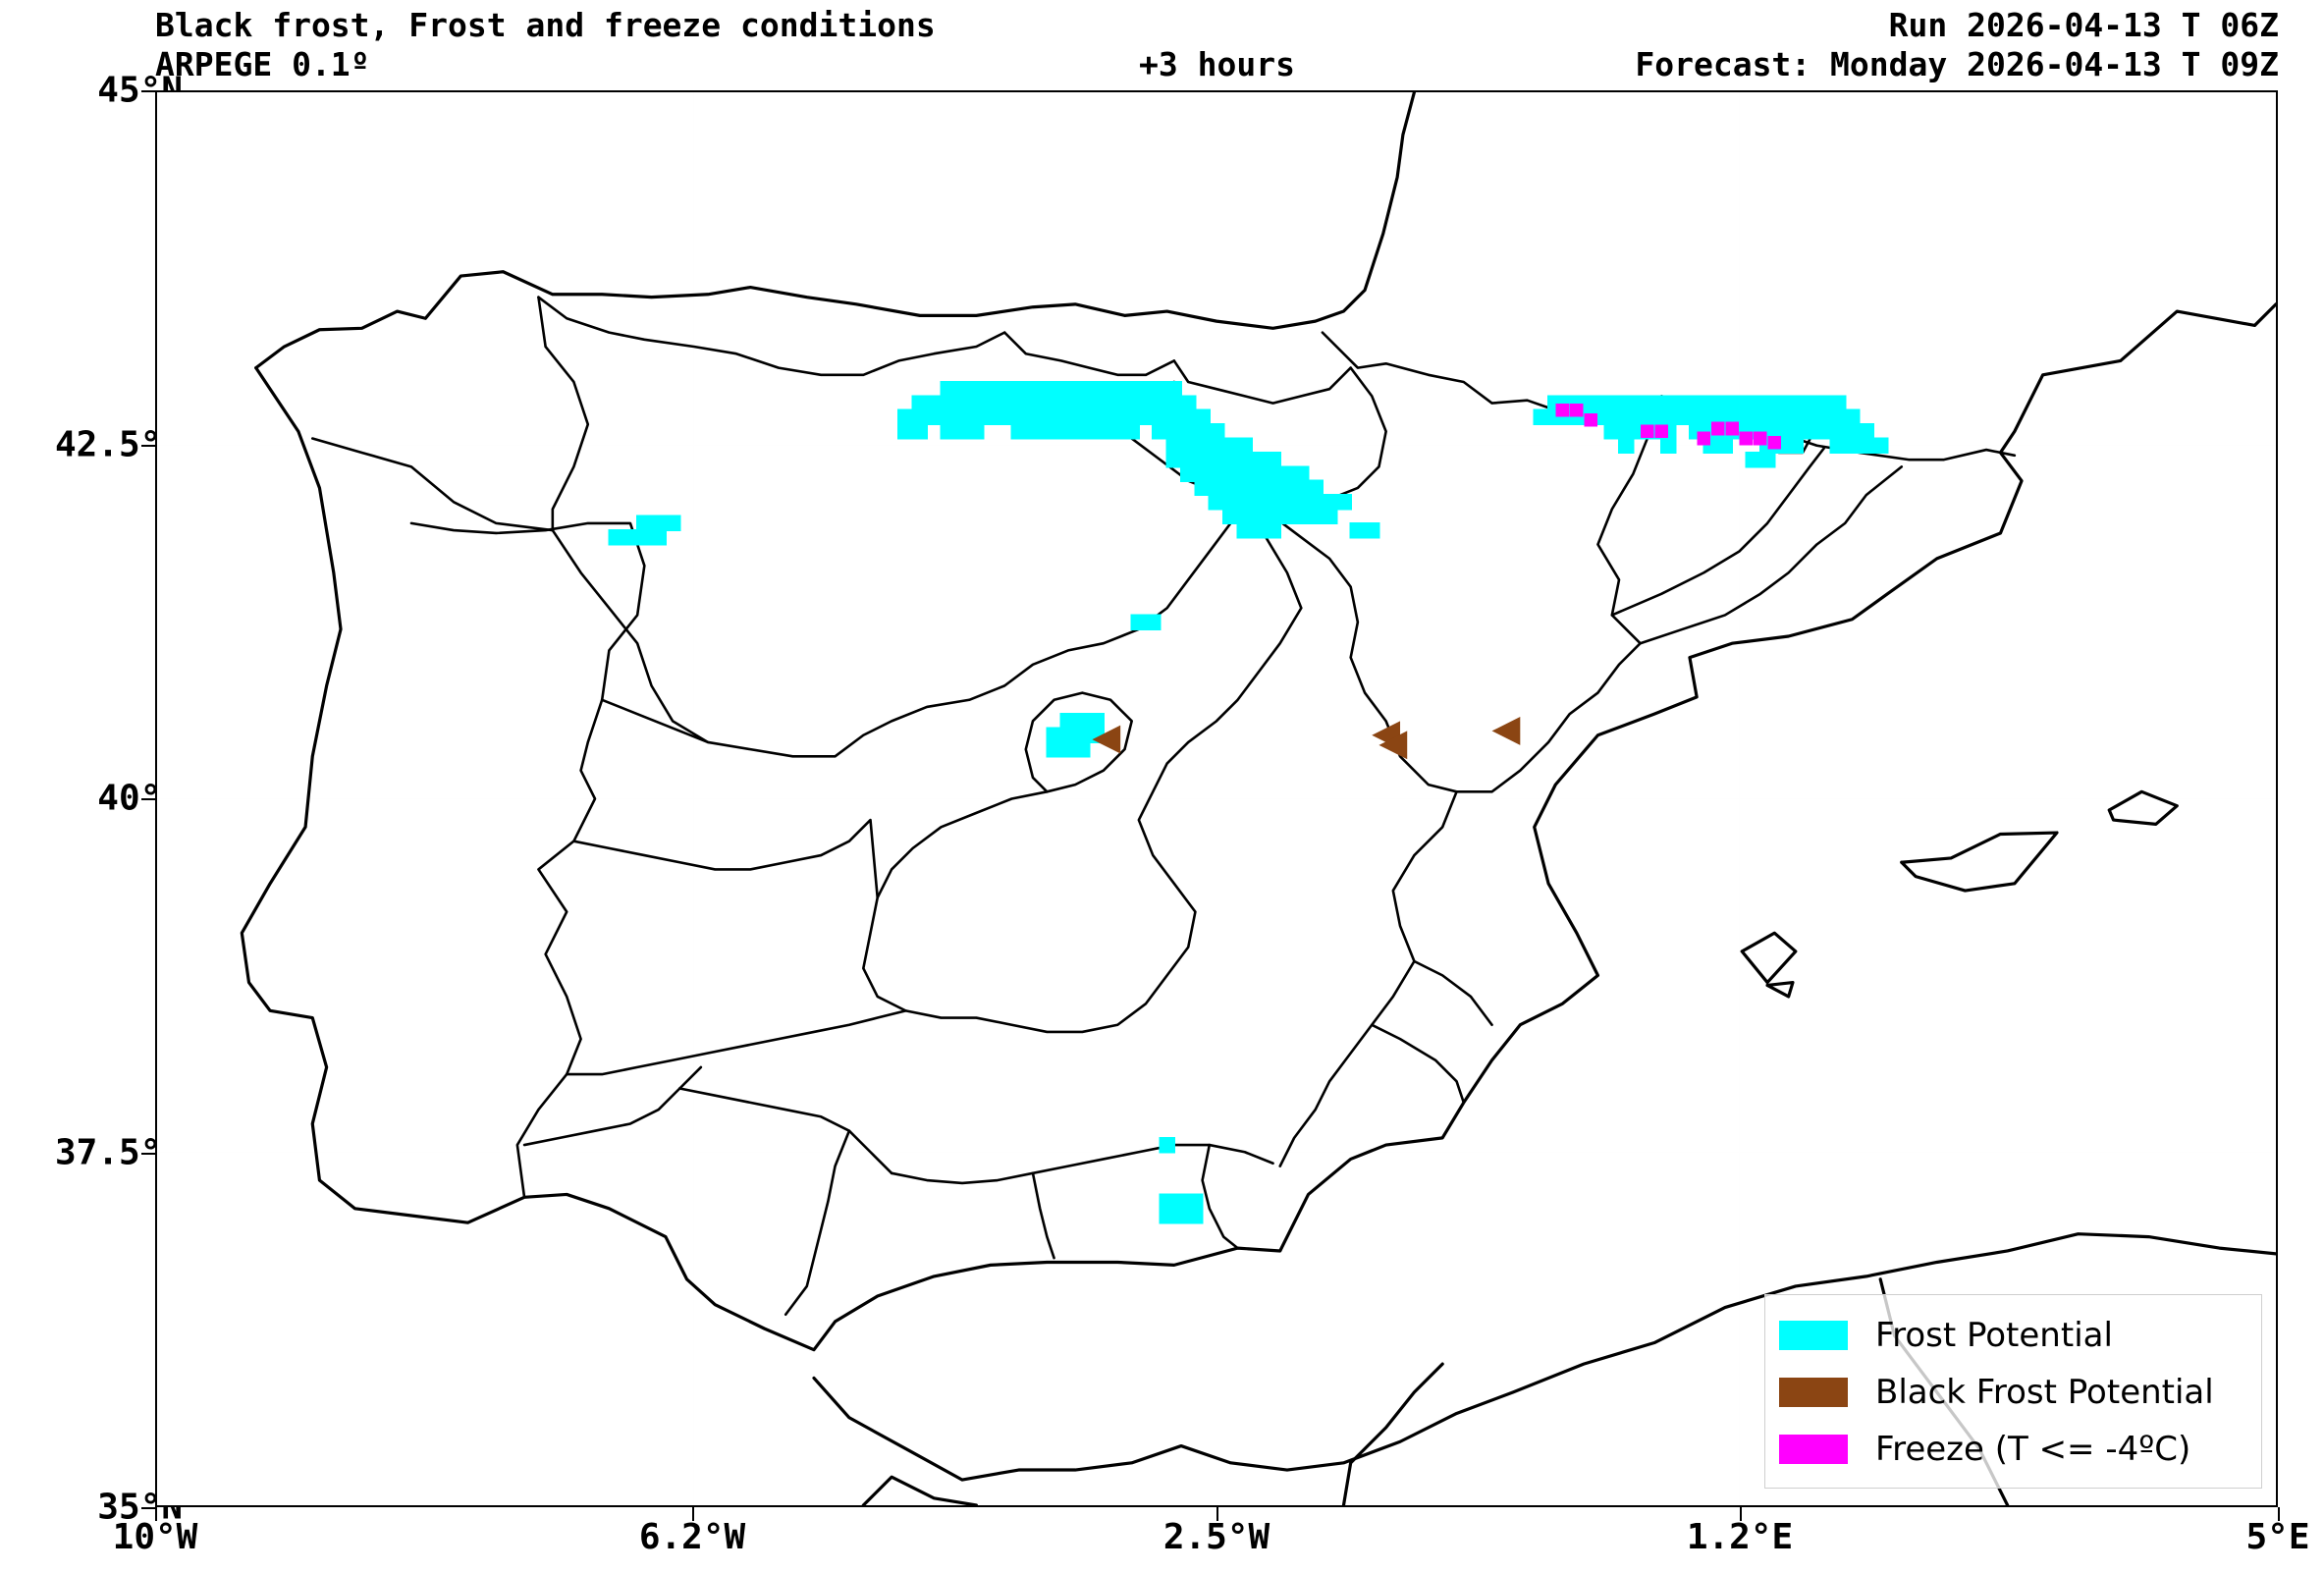 The height and width of the screenshot is (1573, 2324). What do you see at coordinates (148, 1508) in the screenshot?
I see `ytick-mark-35n` at bounding box center [148, 1508].